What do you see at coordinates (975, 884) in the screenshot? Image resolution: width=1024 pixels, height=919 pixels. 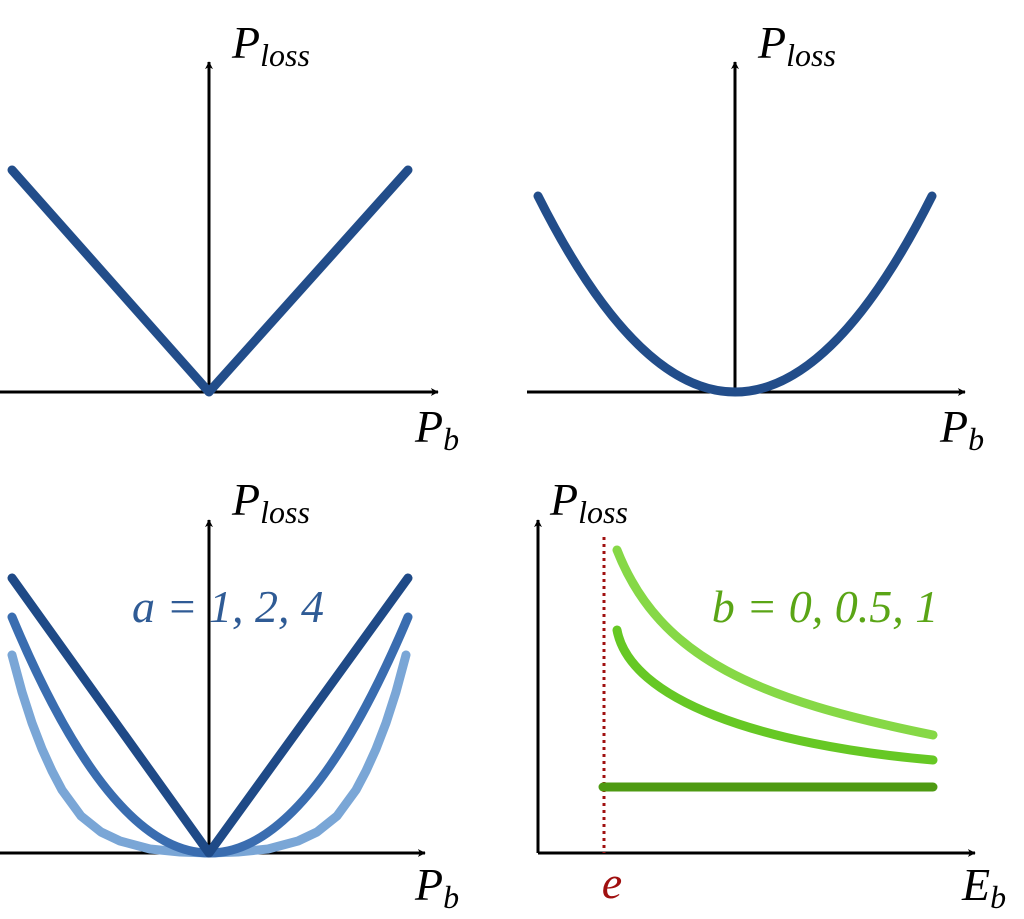 I see `label-base: E` at bounding box center [975, 884].